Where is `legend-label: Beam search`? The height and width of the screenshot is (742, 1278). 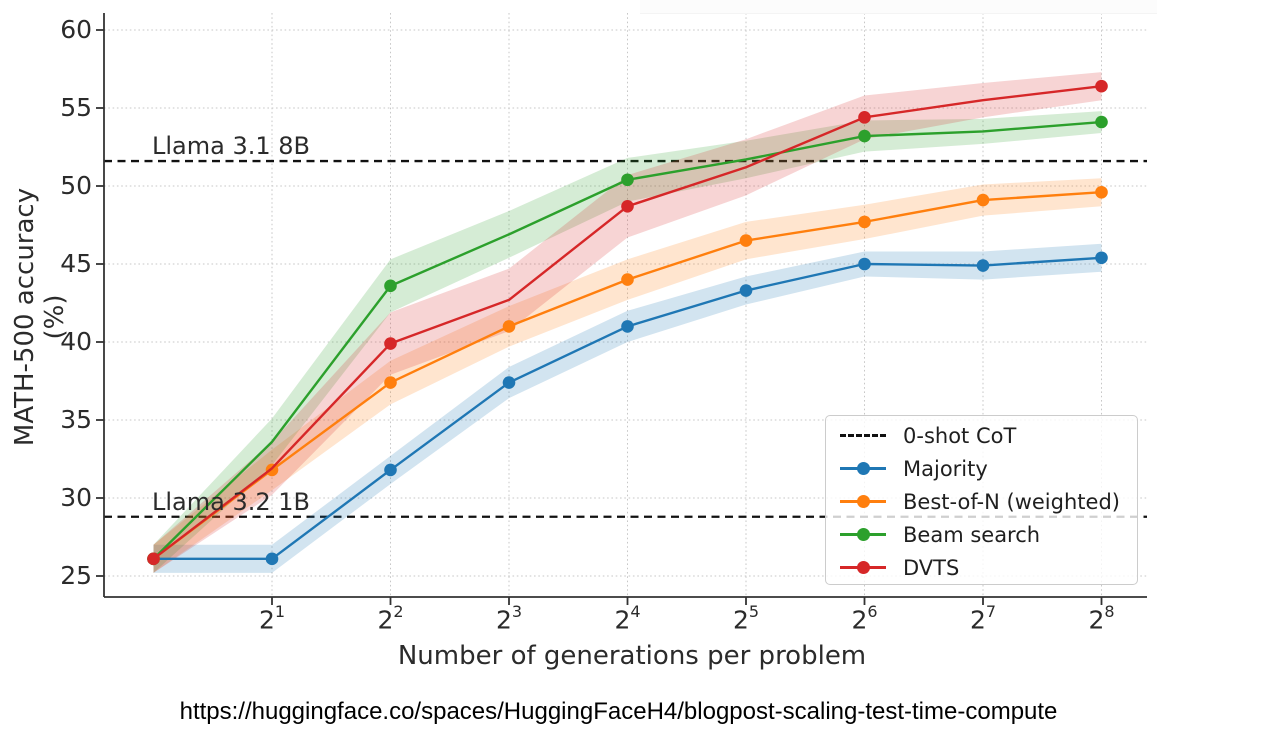
legend-label: Beam search is located at coordinates (972, 534).